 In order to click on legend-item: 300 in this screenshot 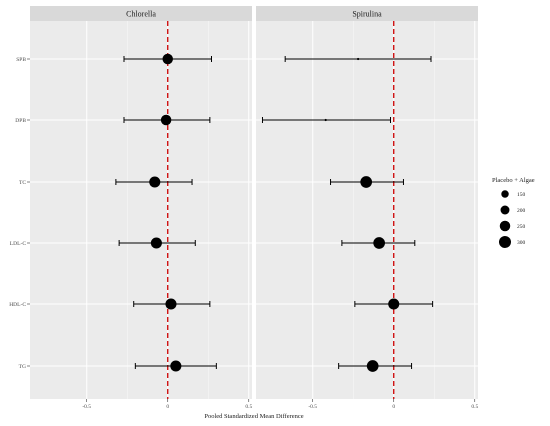, I will do `click(512, 242)`.